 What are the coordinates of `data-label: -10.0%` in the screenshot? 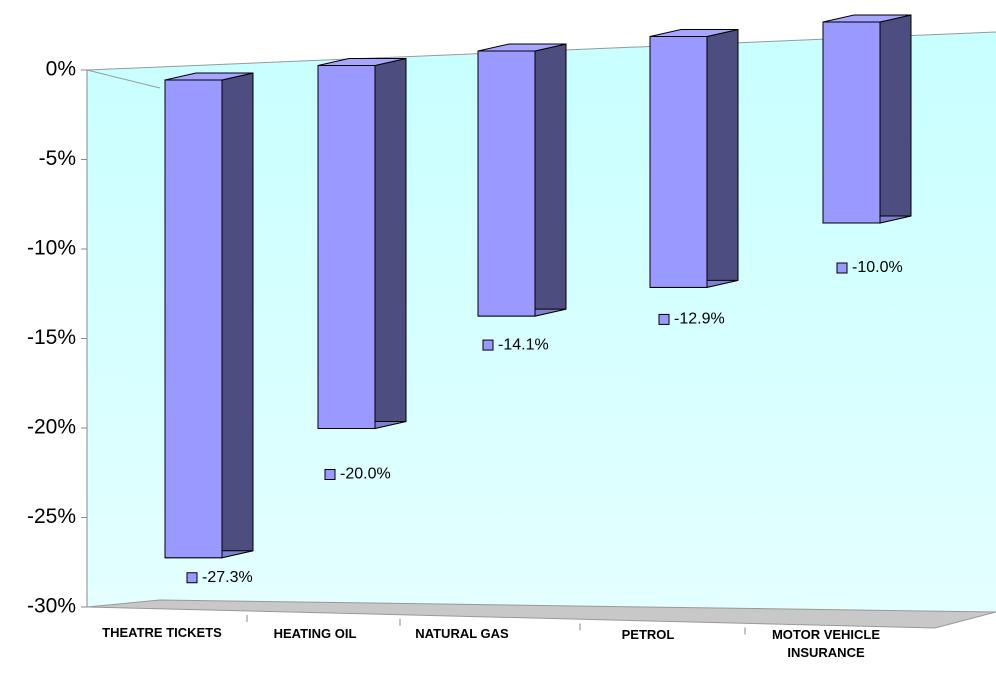 It's located at (877, 267).